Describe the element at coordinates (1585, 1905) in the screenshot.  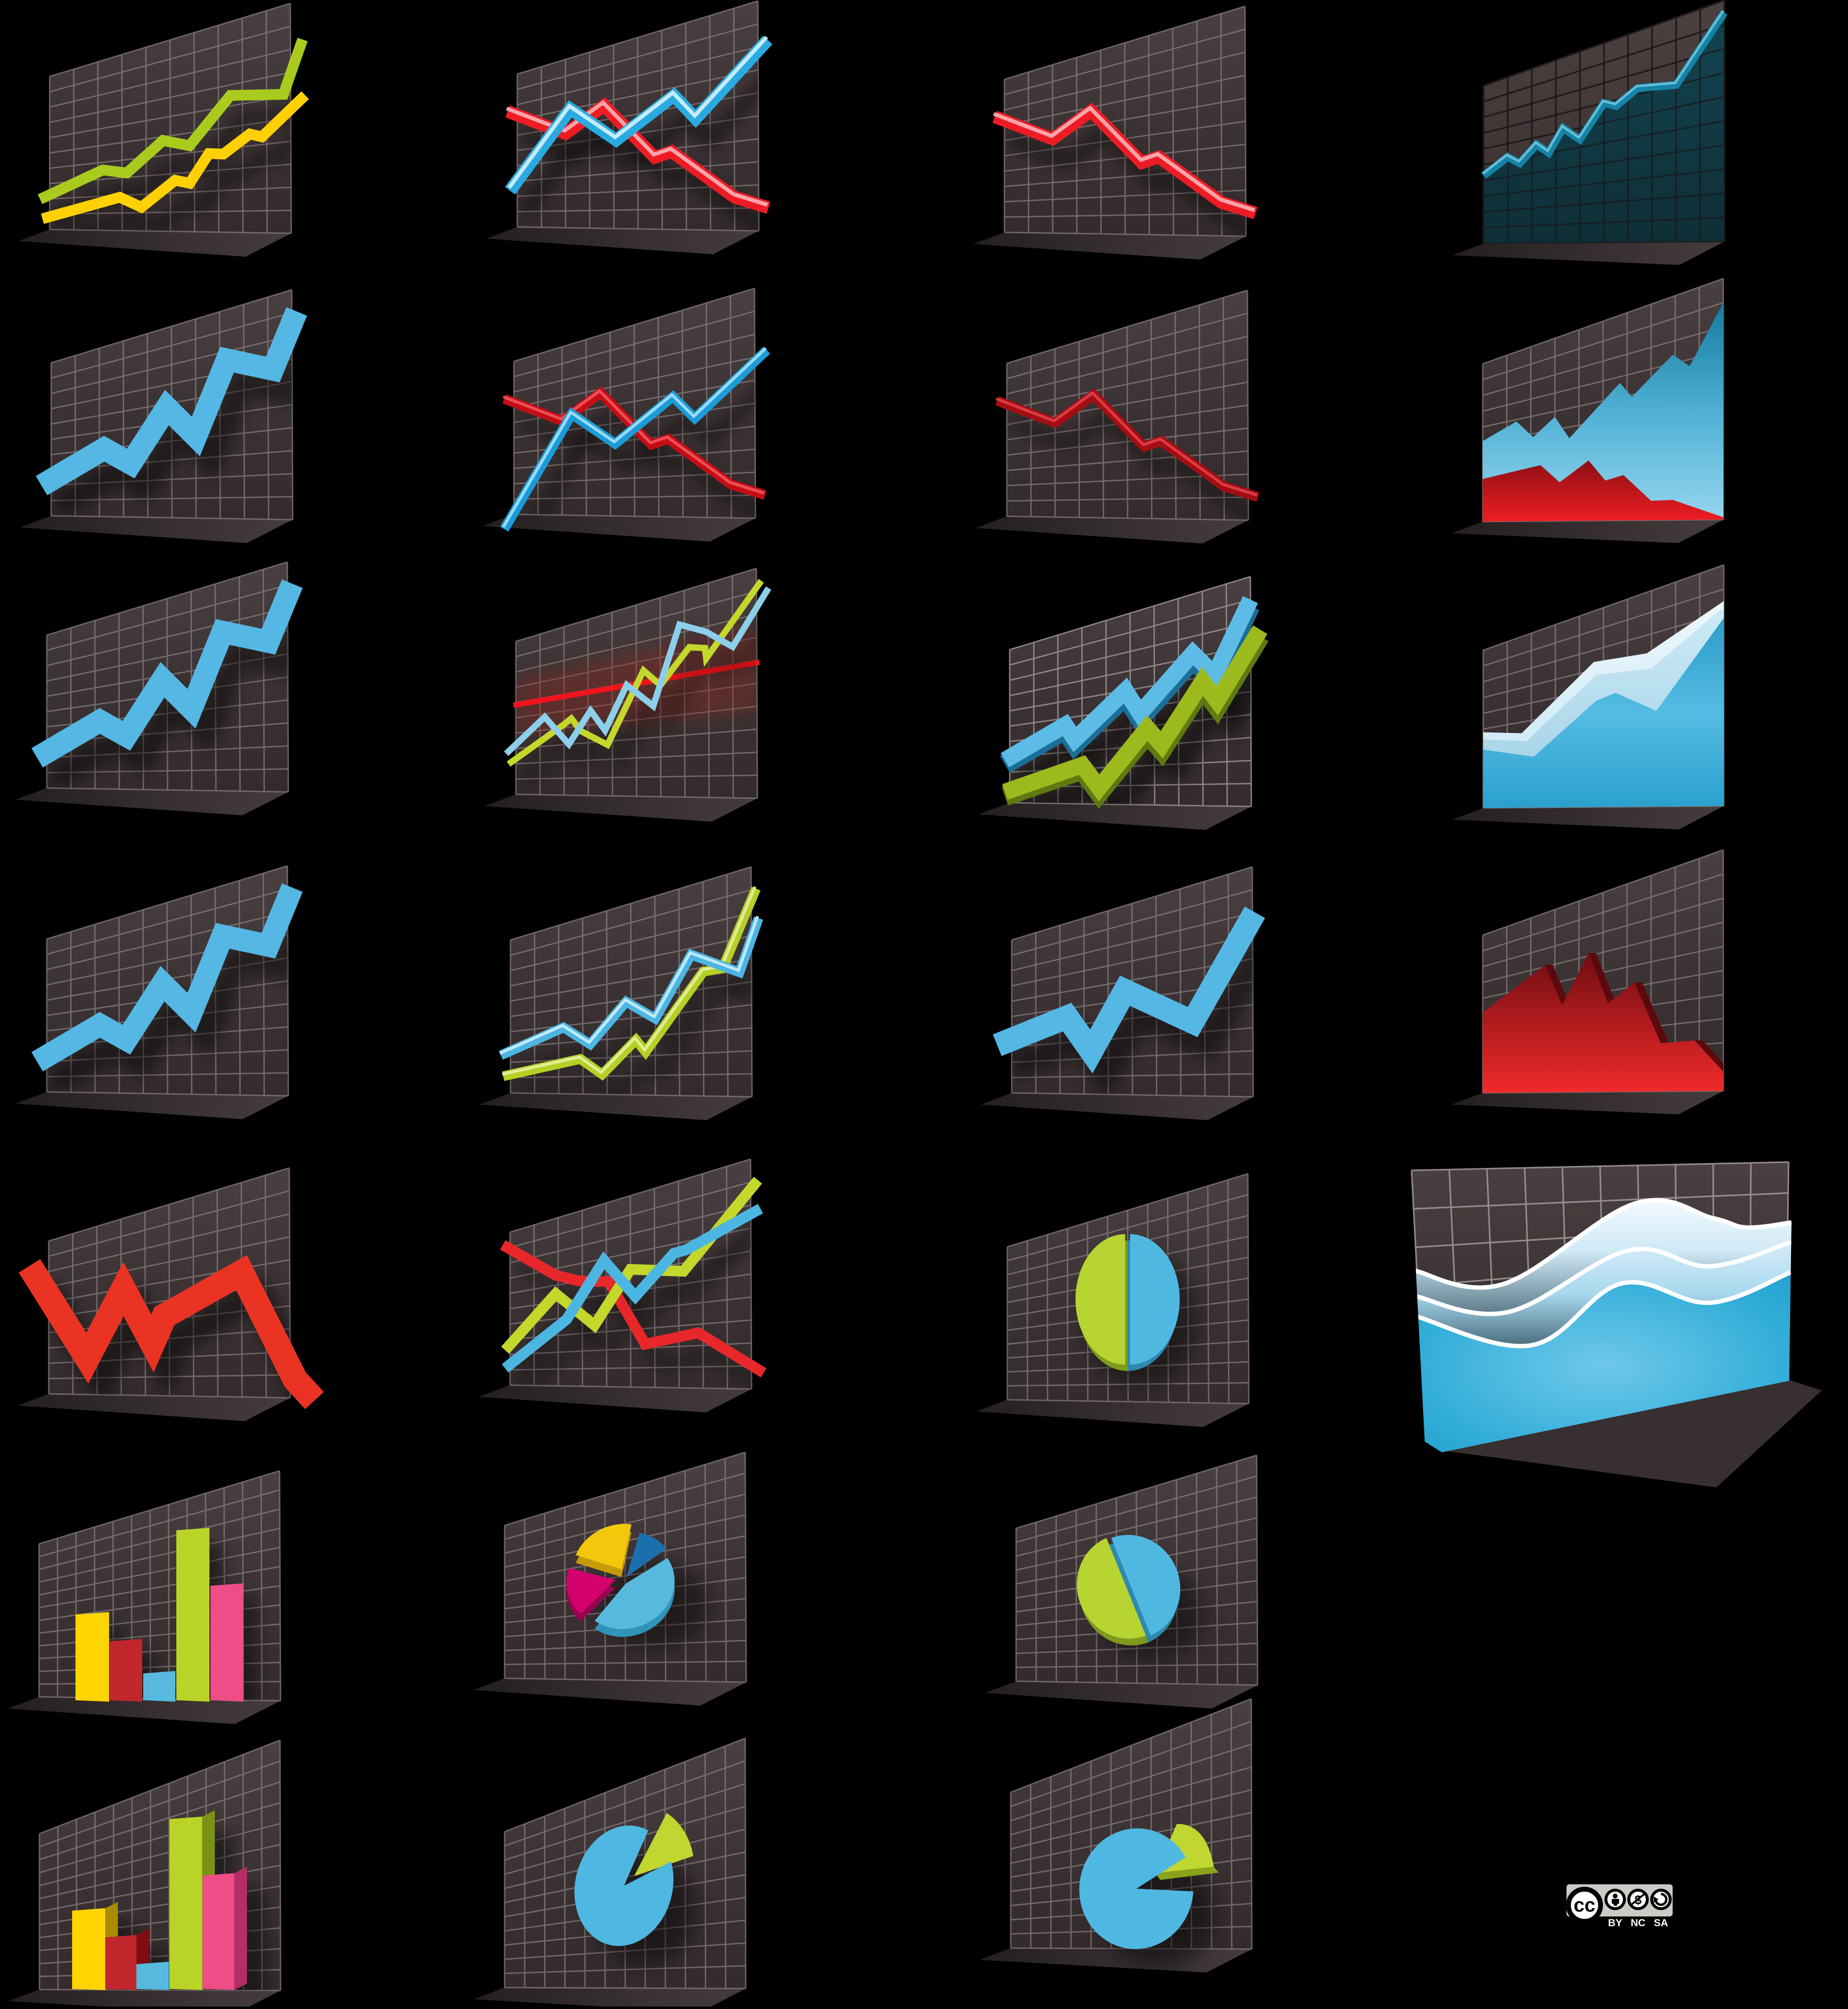
I see `svg-text: cc` at that location.